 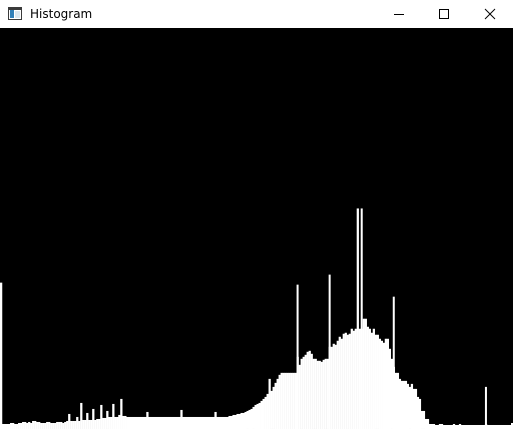 I want to click on histogram-spike, so click(x=361, y=318).